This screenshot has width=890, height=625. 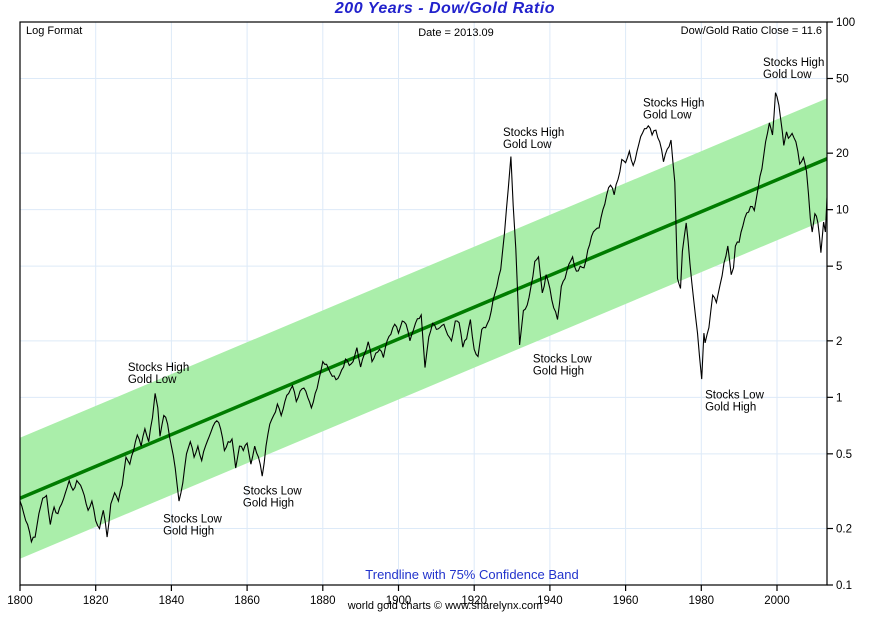 I want to click on y-tick-label: 5, so click(x=839, y=267).